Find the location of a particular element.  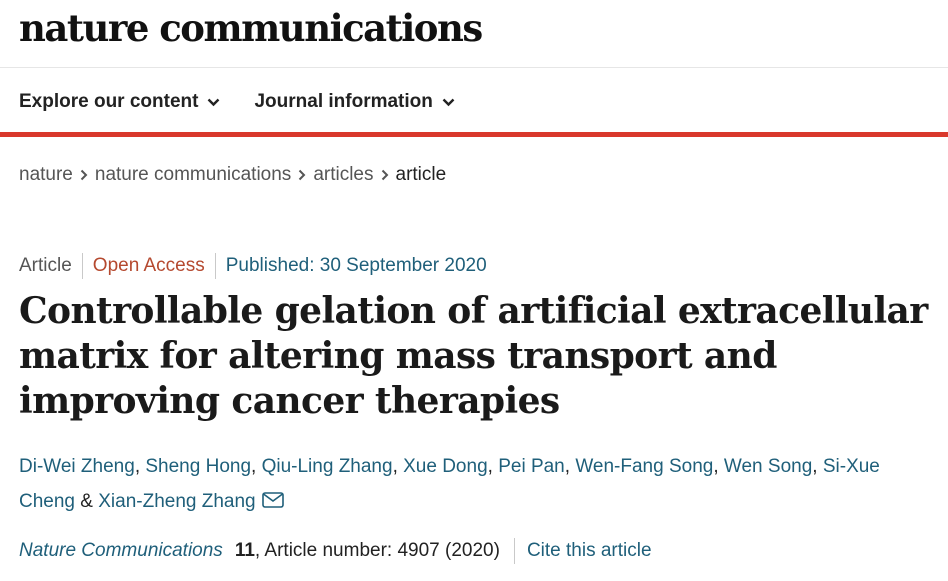

nav-journal-information: Journal information is located at coordinates (354, 102).